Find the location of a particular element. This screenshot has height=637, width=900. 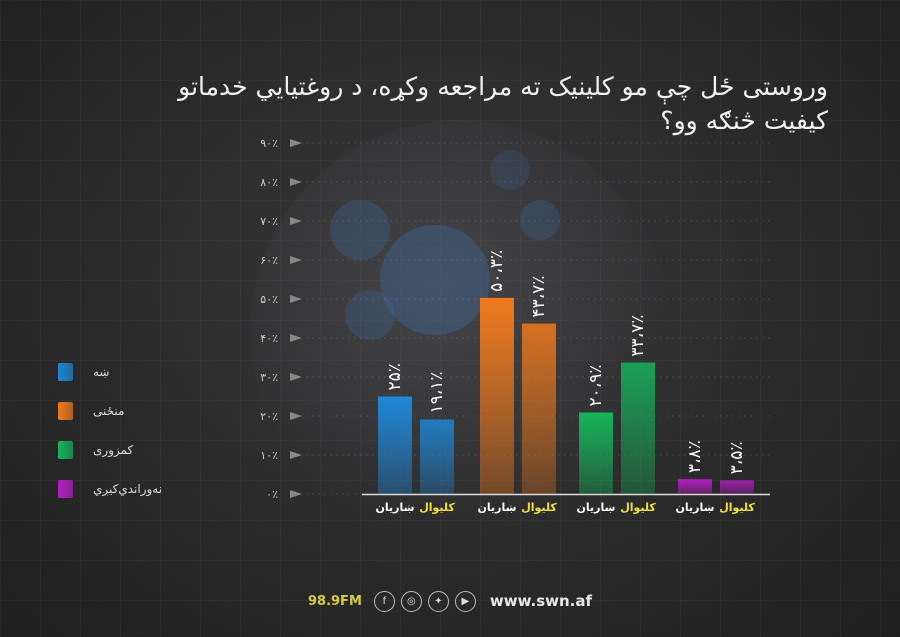

twitter-icon: ✦ is located at coordinates (438, 601).